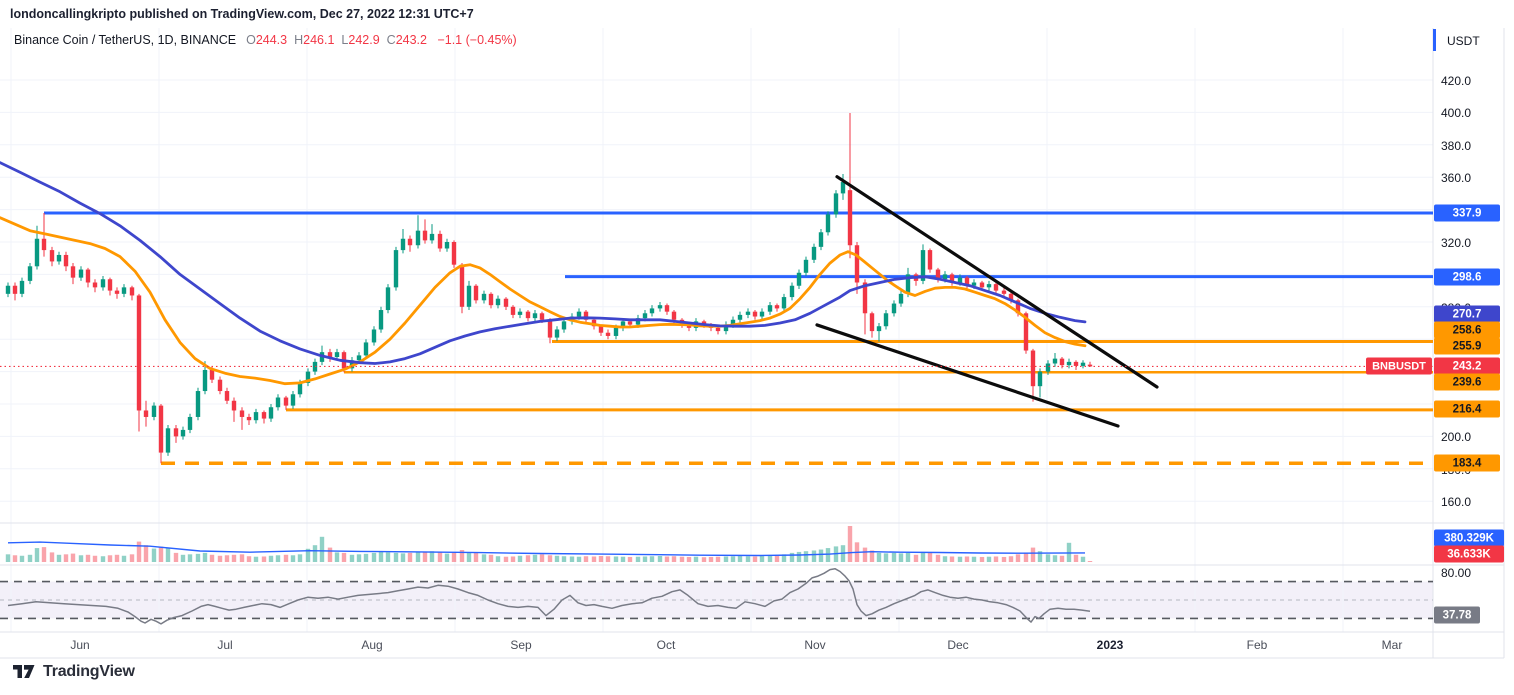 This screenshot has width=1514, height=695. What do you see at coordinates (1467, 409) in the screenshot?
I see `price-axis-badge: 216.4` at bounding box center [1467, 409].